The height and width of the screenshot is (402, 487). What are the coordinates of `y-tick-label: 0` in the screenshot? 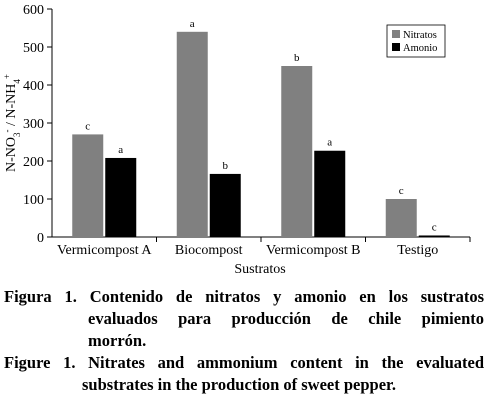 It's located at (40, 238).